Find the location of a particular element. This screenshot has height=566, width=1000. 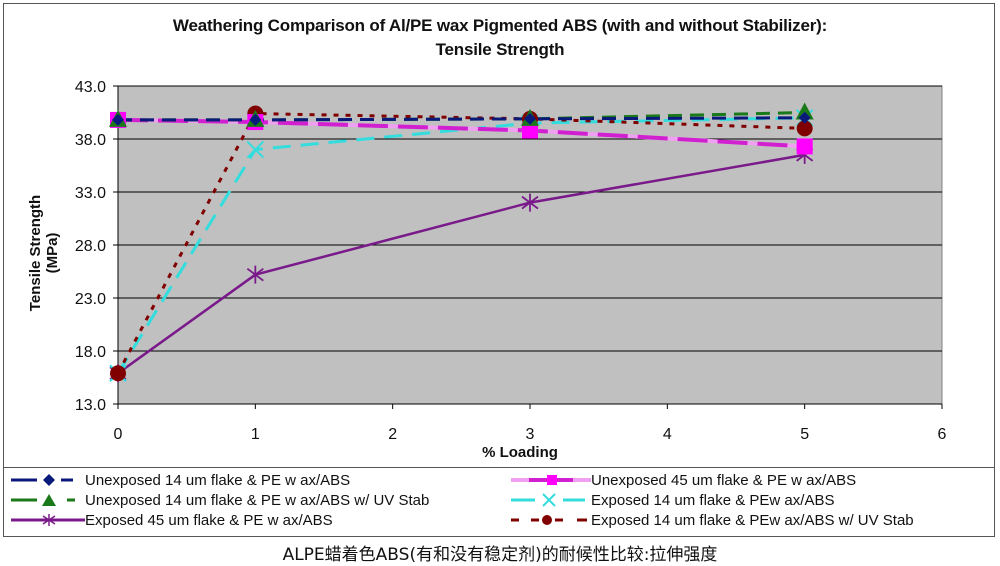

figure-caption: ALPE蜡着色ABS(有和没有稳定剂)的耐候性比较:拉伸强度 is located at coordinates (500, 555).